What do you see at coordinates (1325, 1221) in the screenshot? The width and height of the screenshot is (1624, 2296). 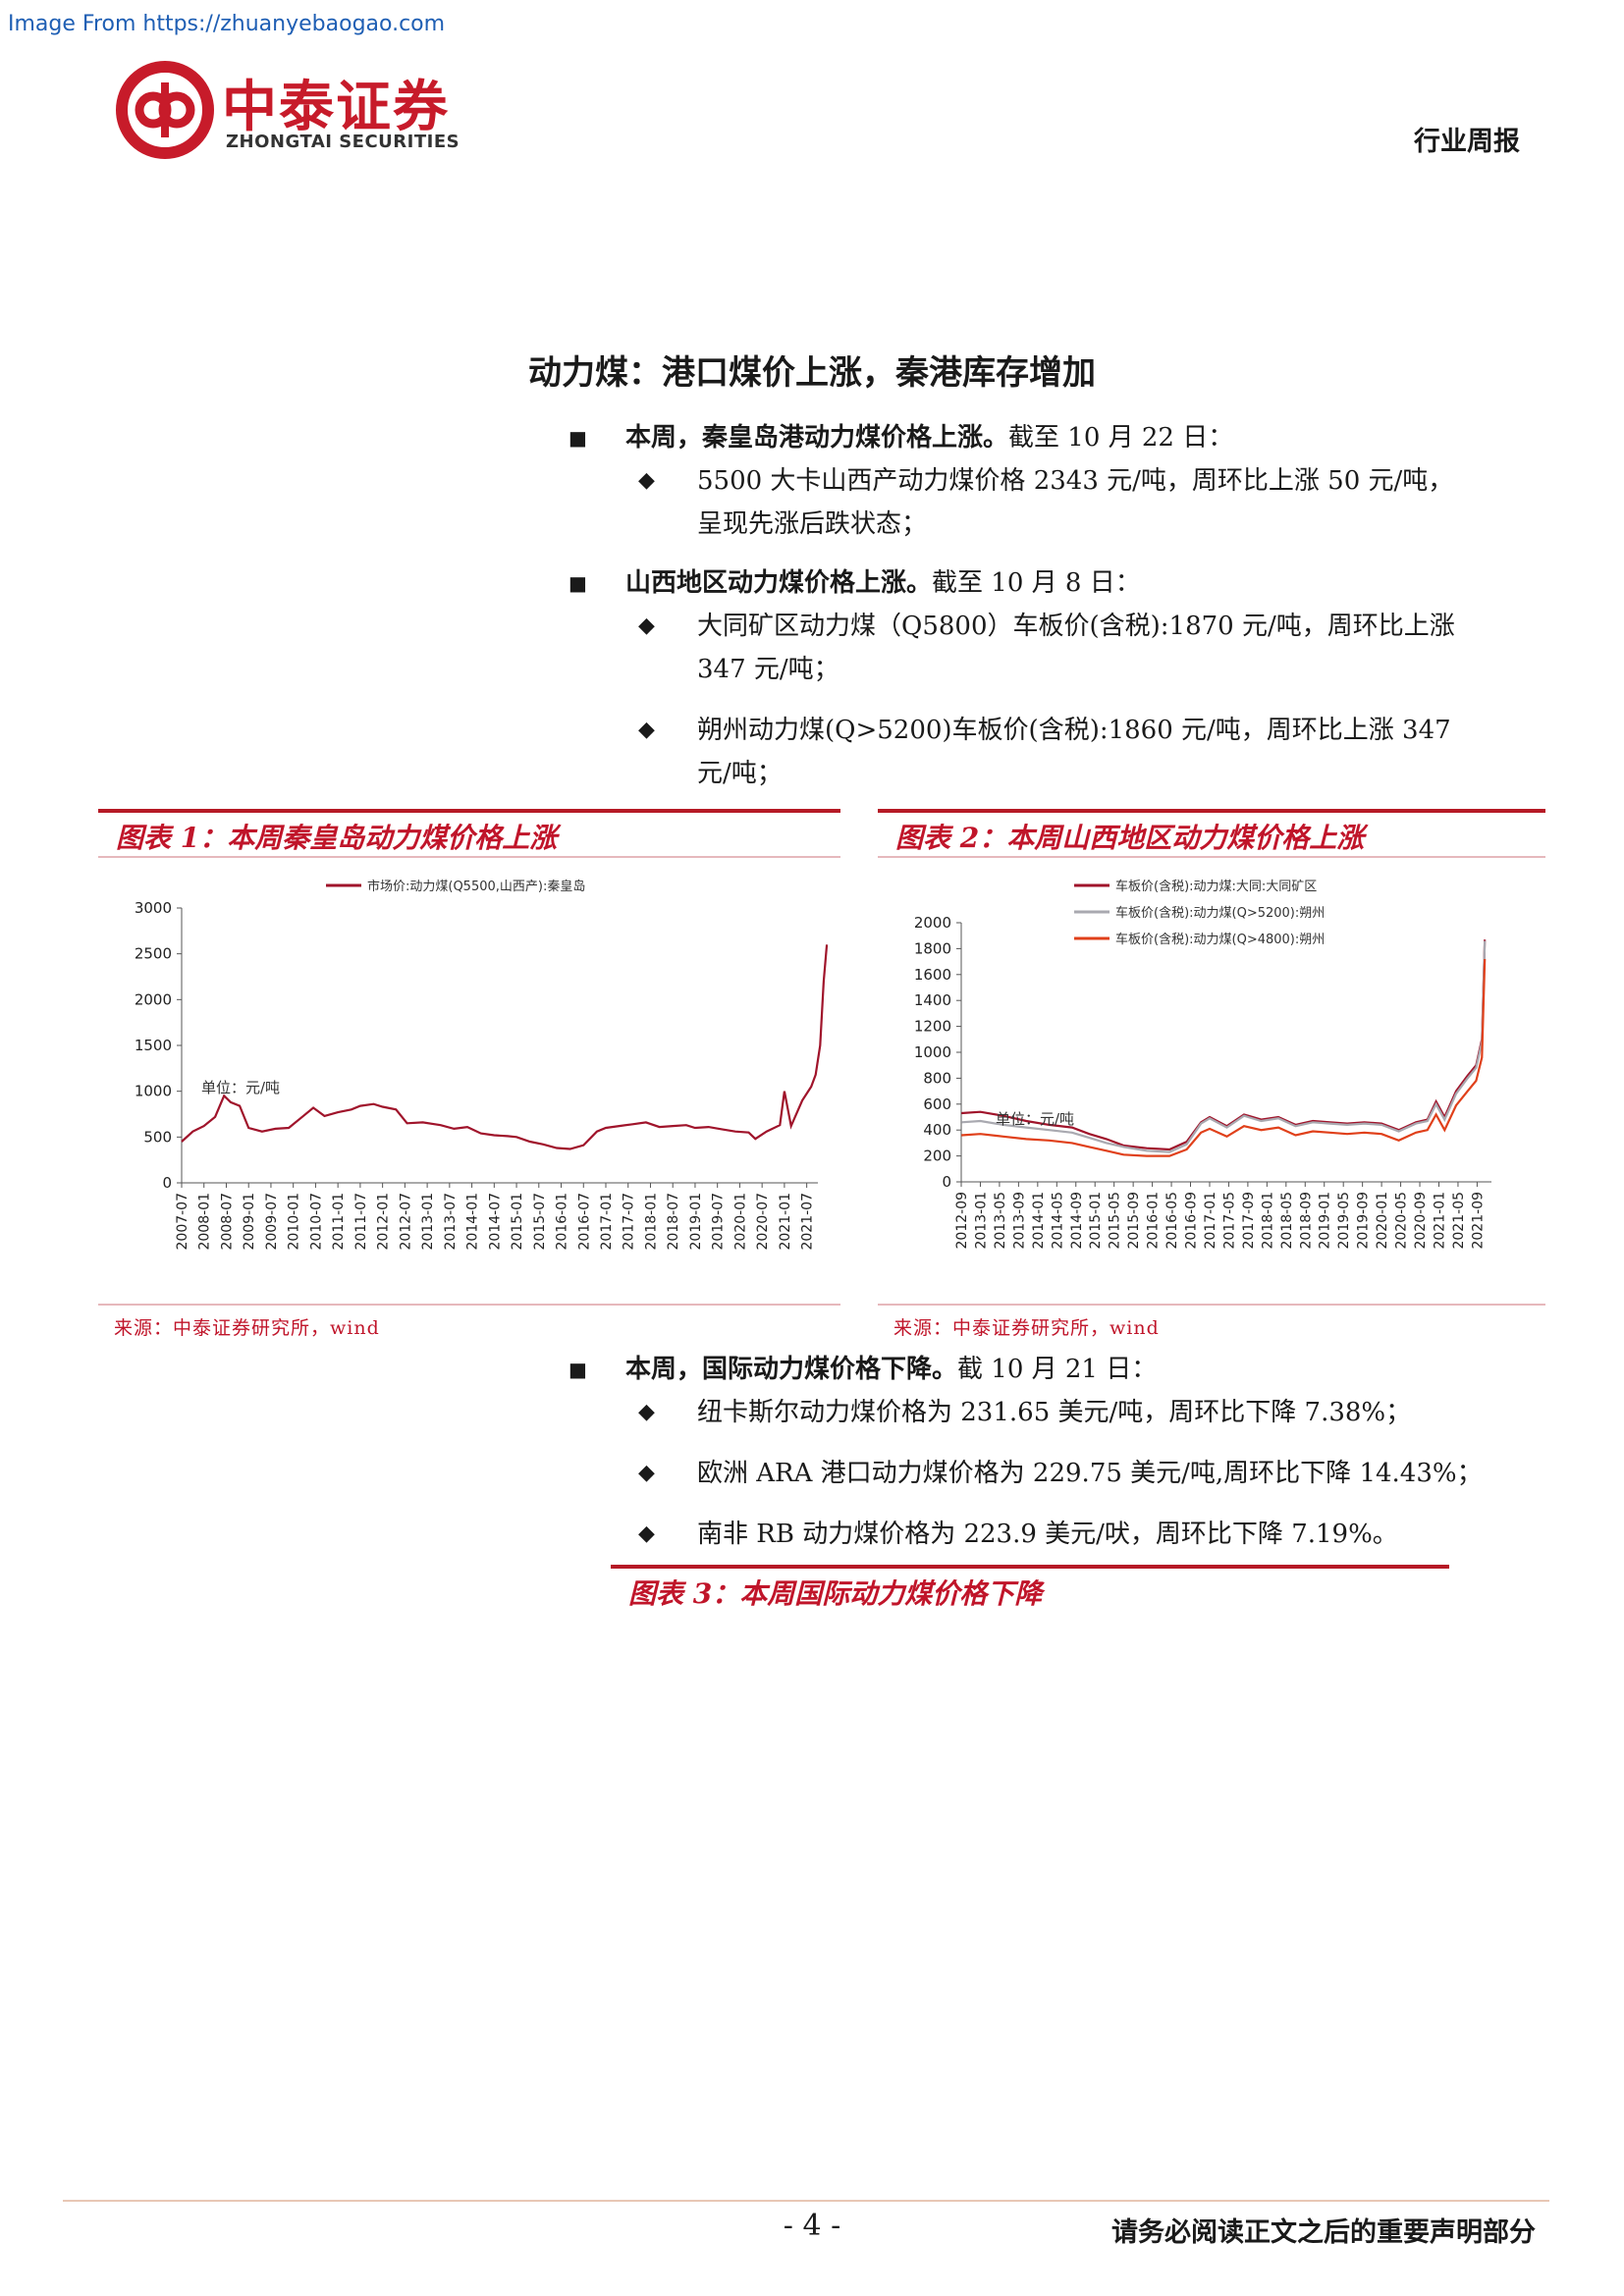 I see `x-tick-label: 2019-01` at bounding box center [1325, 1221].